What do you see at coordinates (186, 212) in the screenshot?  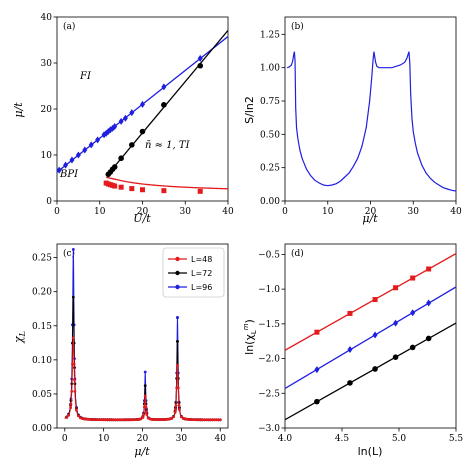 I see `panel-a-xtick-label: 30` at bounding box center [186, 212].